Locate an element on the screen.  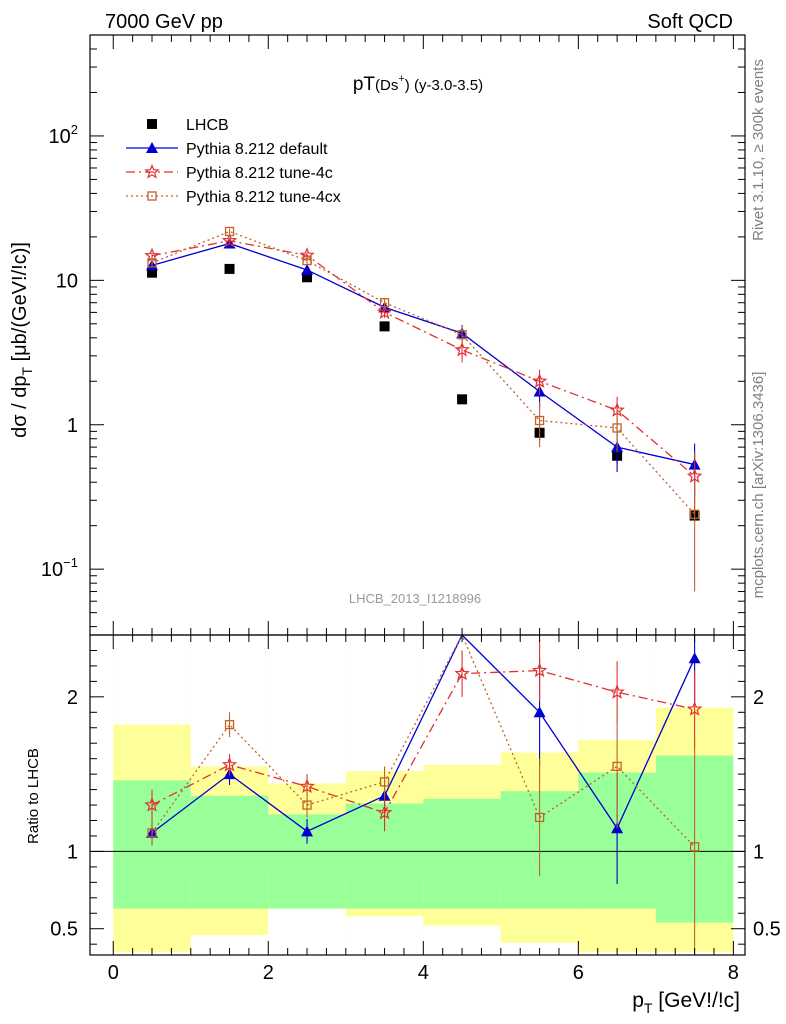
ratio-y-tick-label-left: 0.5 is located at coordinates (64, 930).